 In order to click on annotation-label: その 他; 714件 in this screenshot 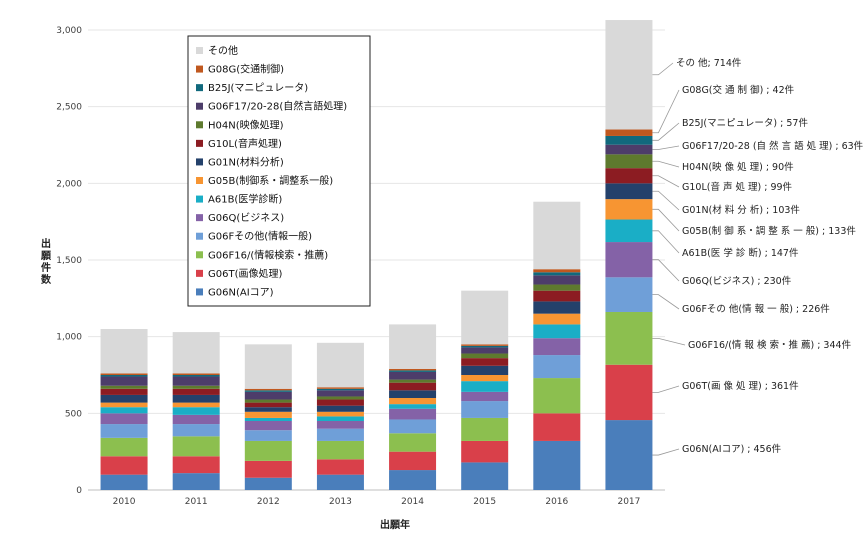, I will do `click(709, 63)`.